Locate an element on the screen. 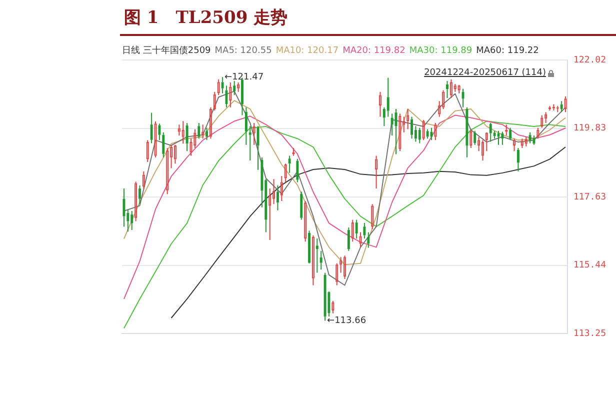 The width and height of the screenshot is (616, 393). text: MA30: 119.89 is located at coordinates (440, 51).